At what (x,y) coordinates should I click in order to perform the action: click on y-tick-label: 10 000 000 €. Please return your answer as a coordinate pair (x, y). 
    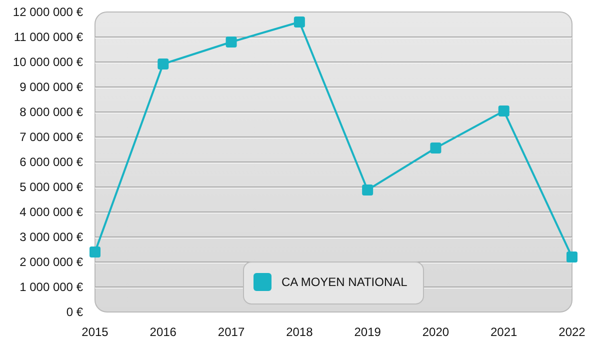
    Looking at the image, I should click on (48, 62).